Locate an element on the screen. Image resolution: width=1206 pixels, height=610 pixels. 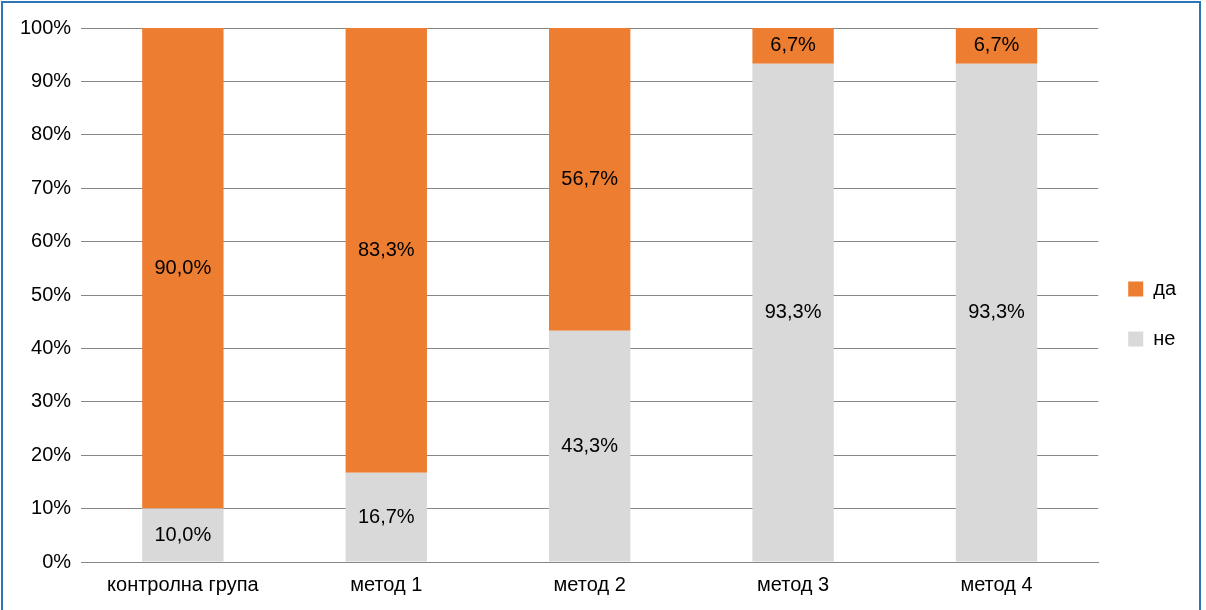
legend-label: да is located at coordinates (1165, 287).